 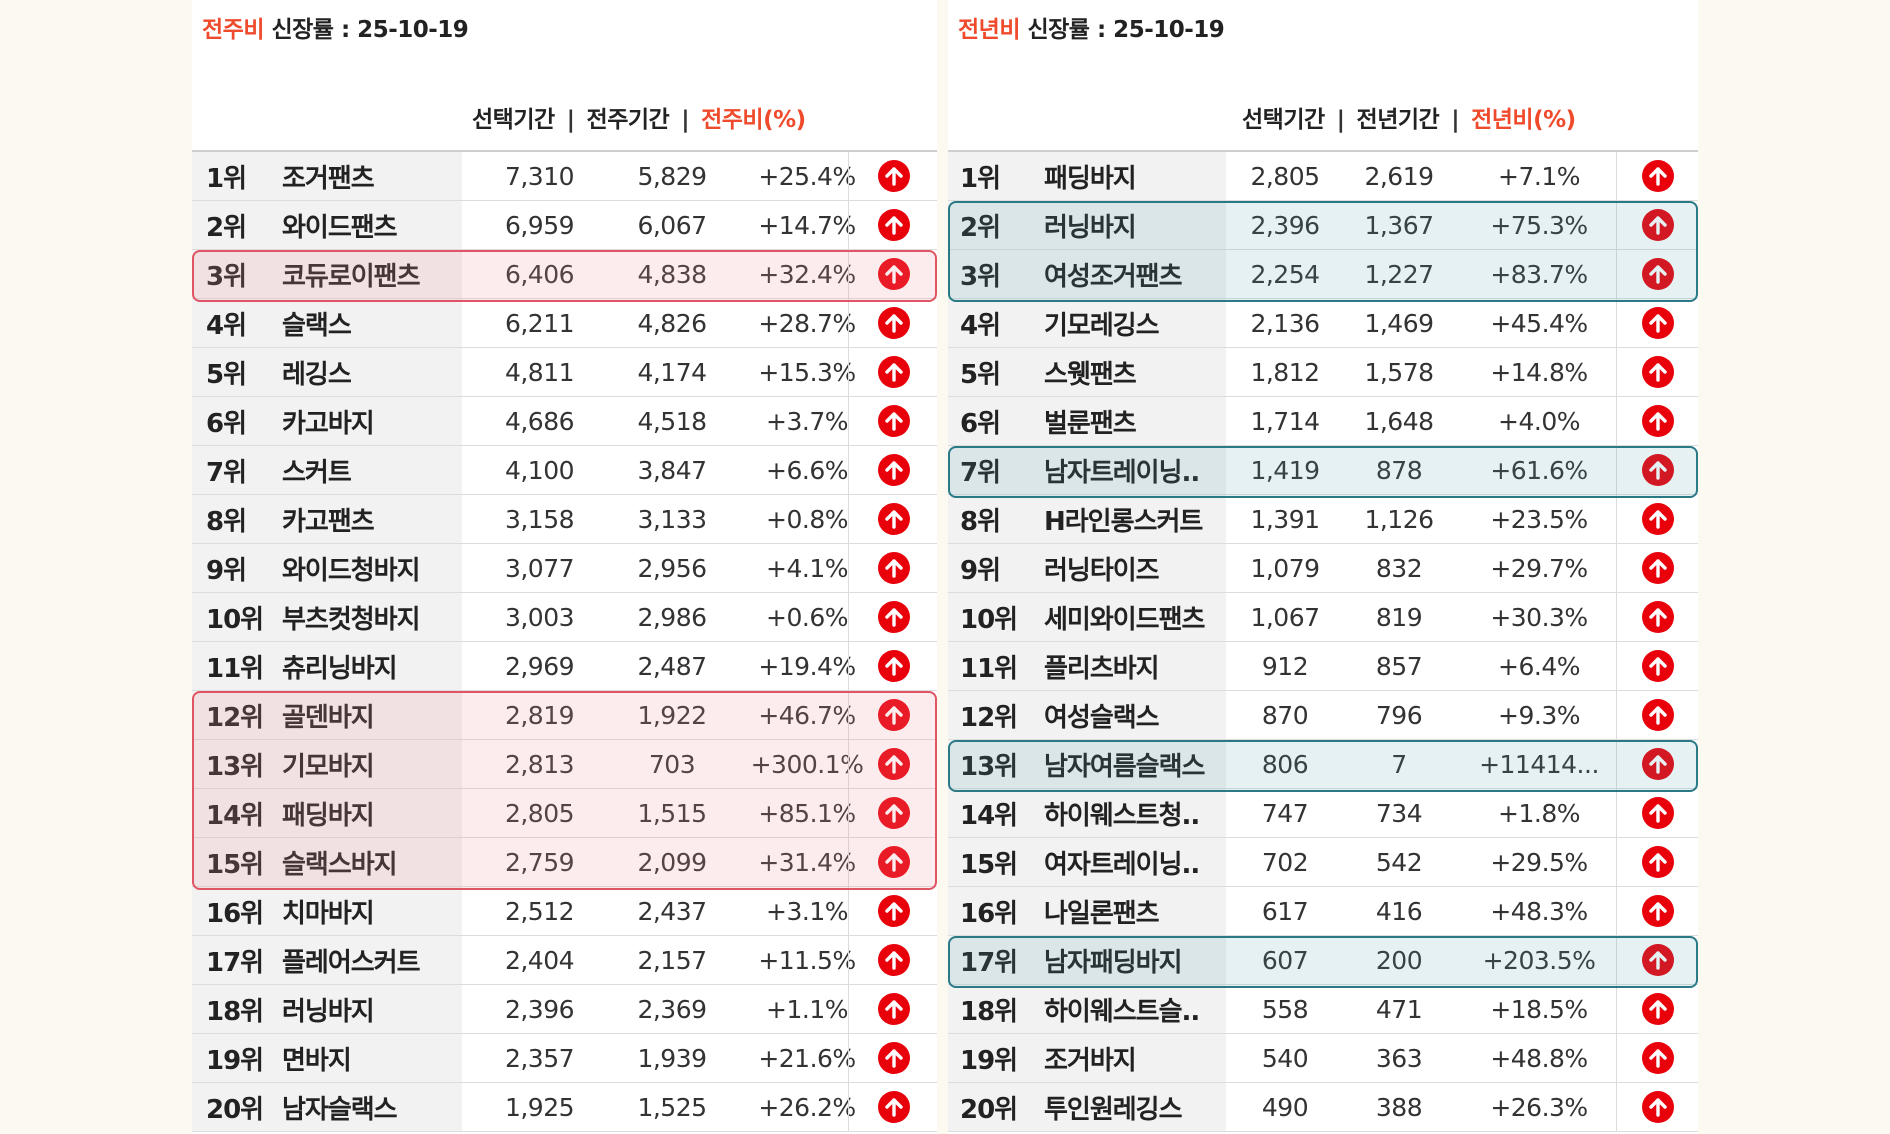 I want to click on growth-percent: +7.1%, so click(x=1539, y=176).